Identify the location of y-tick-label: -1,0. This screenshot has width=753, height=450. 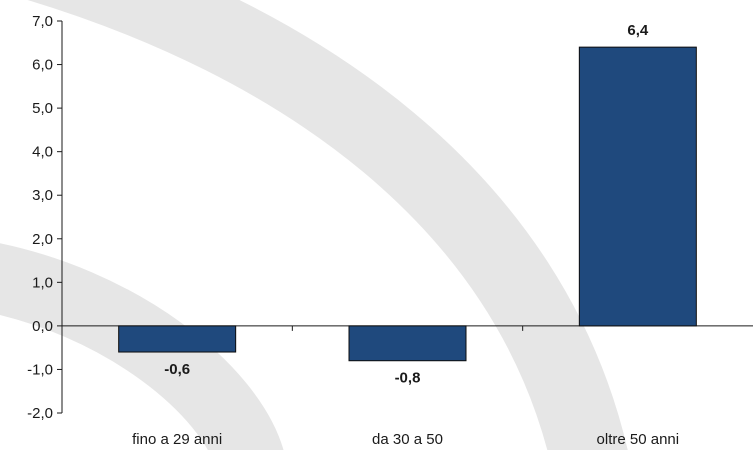
(40, 369).